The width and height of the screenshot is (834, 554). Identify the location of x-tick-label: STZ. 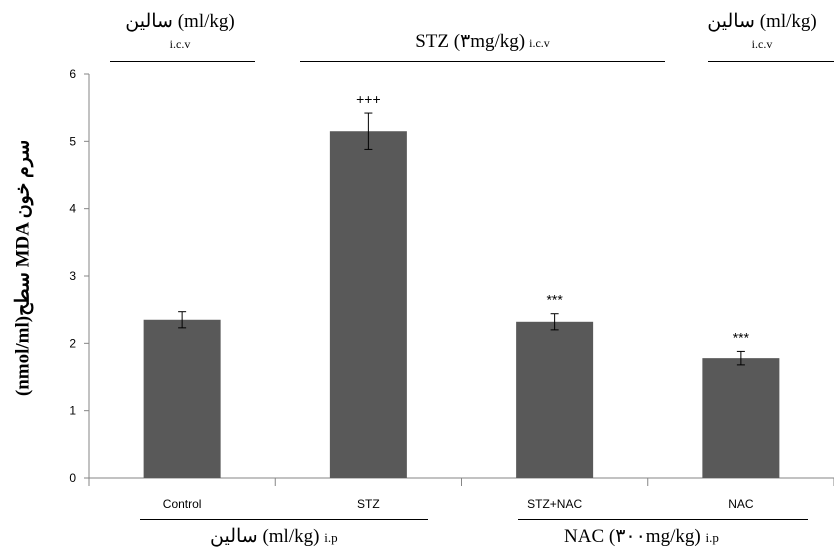
(368, 504).